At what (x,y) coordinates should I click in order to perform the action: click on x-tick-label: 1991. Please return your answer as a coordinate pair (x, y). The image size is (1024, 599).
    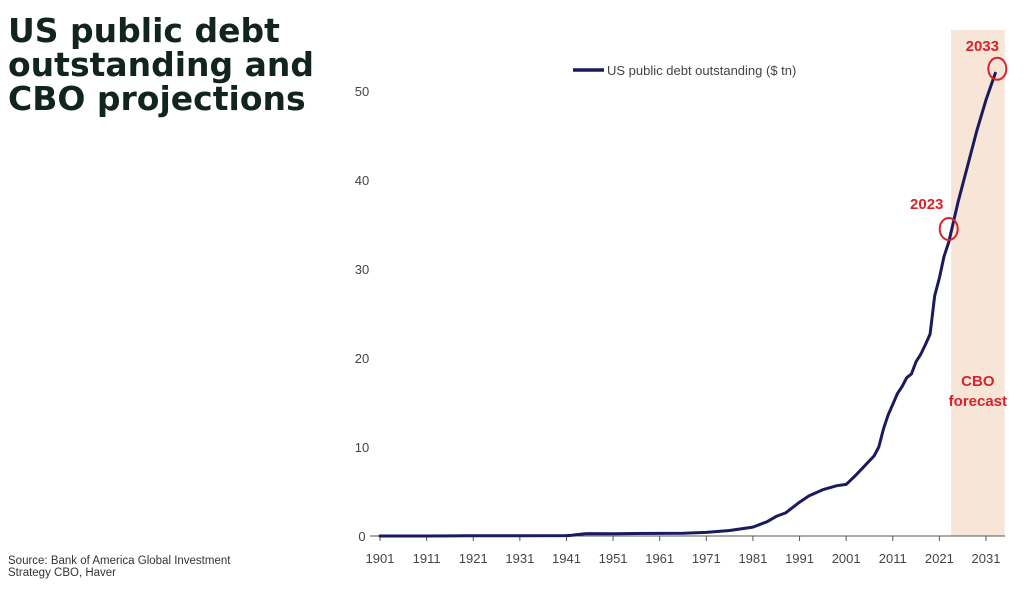
    Looking at the image, I should click on (799, 558).